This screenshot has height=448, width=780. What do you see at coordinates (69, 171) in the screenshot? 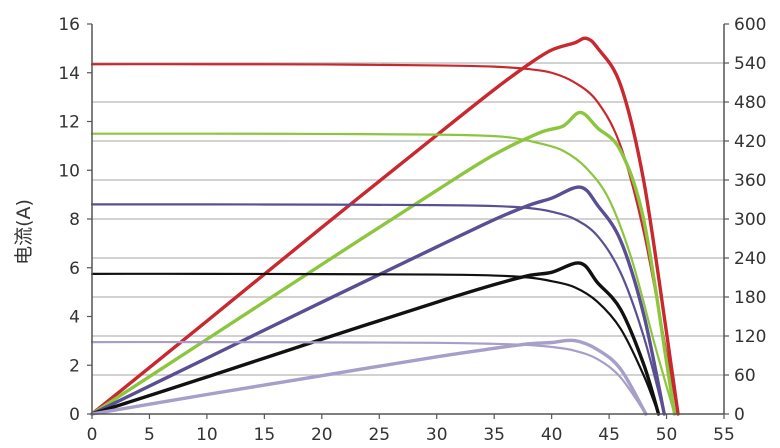
I see `y-left-tick-label: 10` at bounding box center [69, 171].